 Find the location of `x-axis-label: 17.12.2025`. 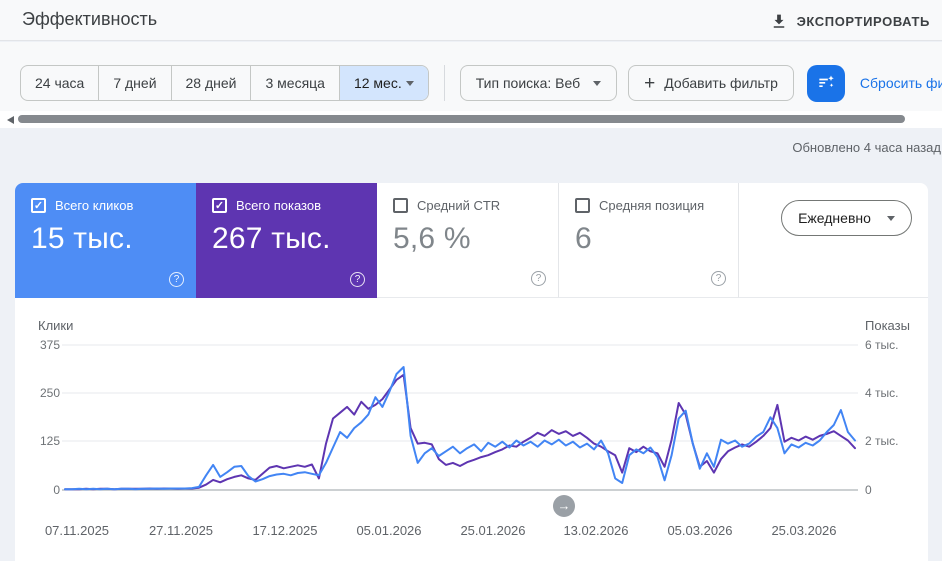

x-axis-label: 17.12.2025 is located at coordinates (285, 530).